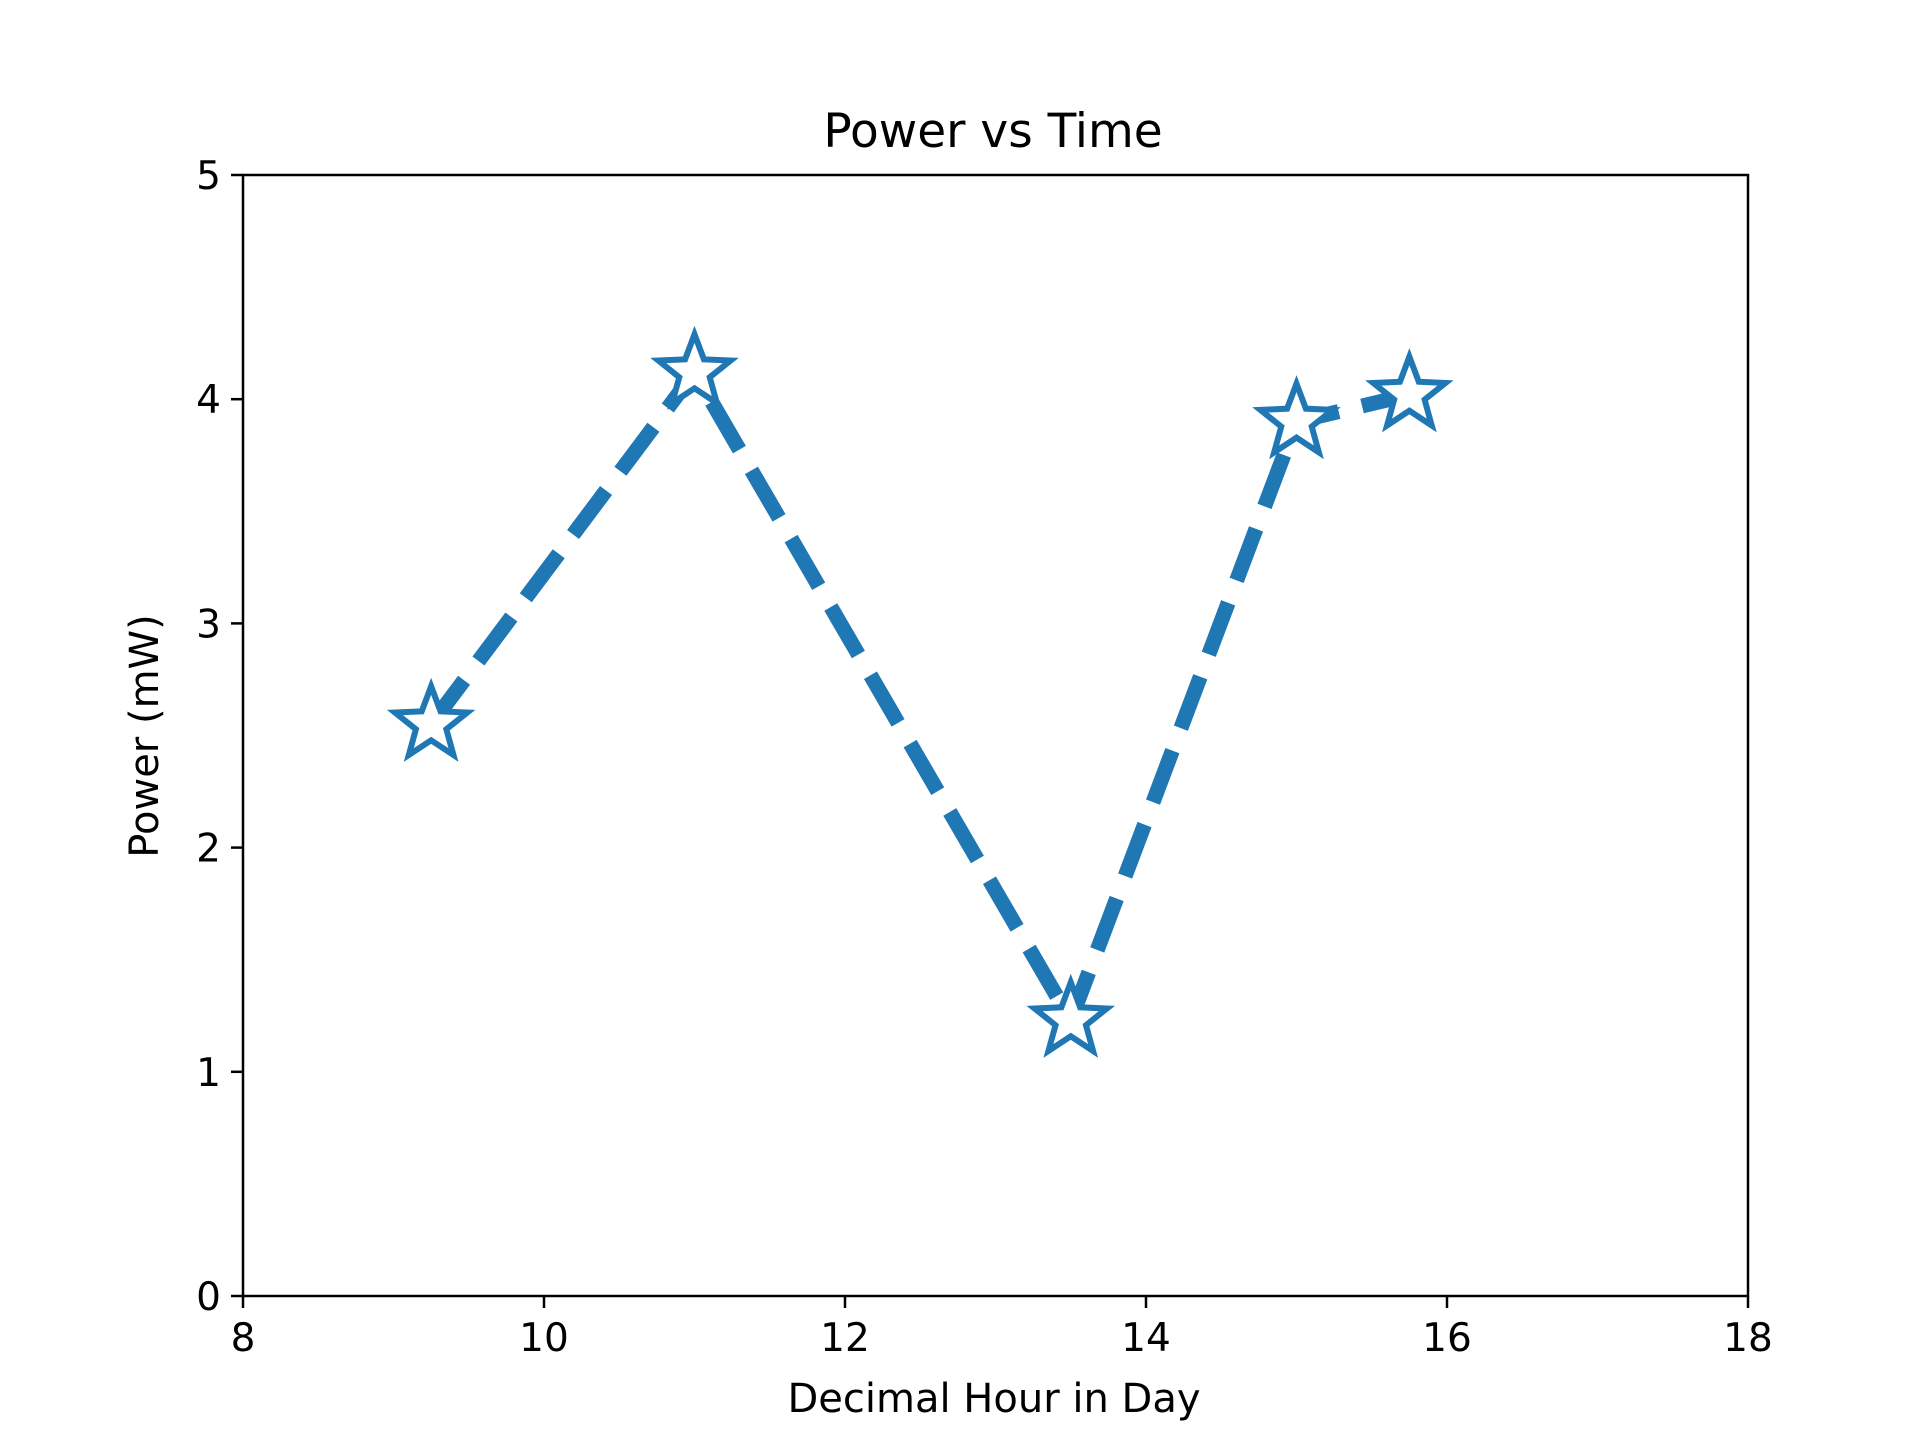 The height and width of the screenshot is (1440, 1920). What do you see at coordinates (219, 737) in the screenshot?
I see `y-axis: 0 1 2 3 4 5` at bounding box center [219, 737].